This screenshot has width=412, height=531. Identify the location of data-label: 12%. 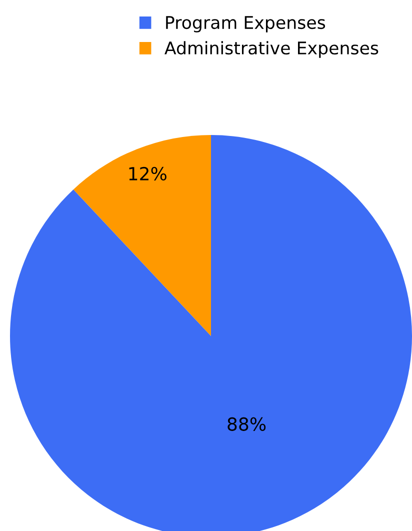
(147, 173).